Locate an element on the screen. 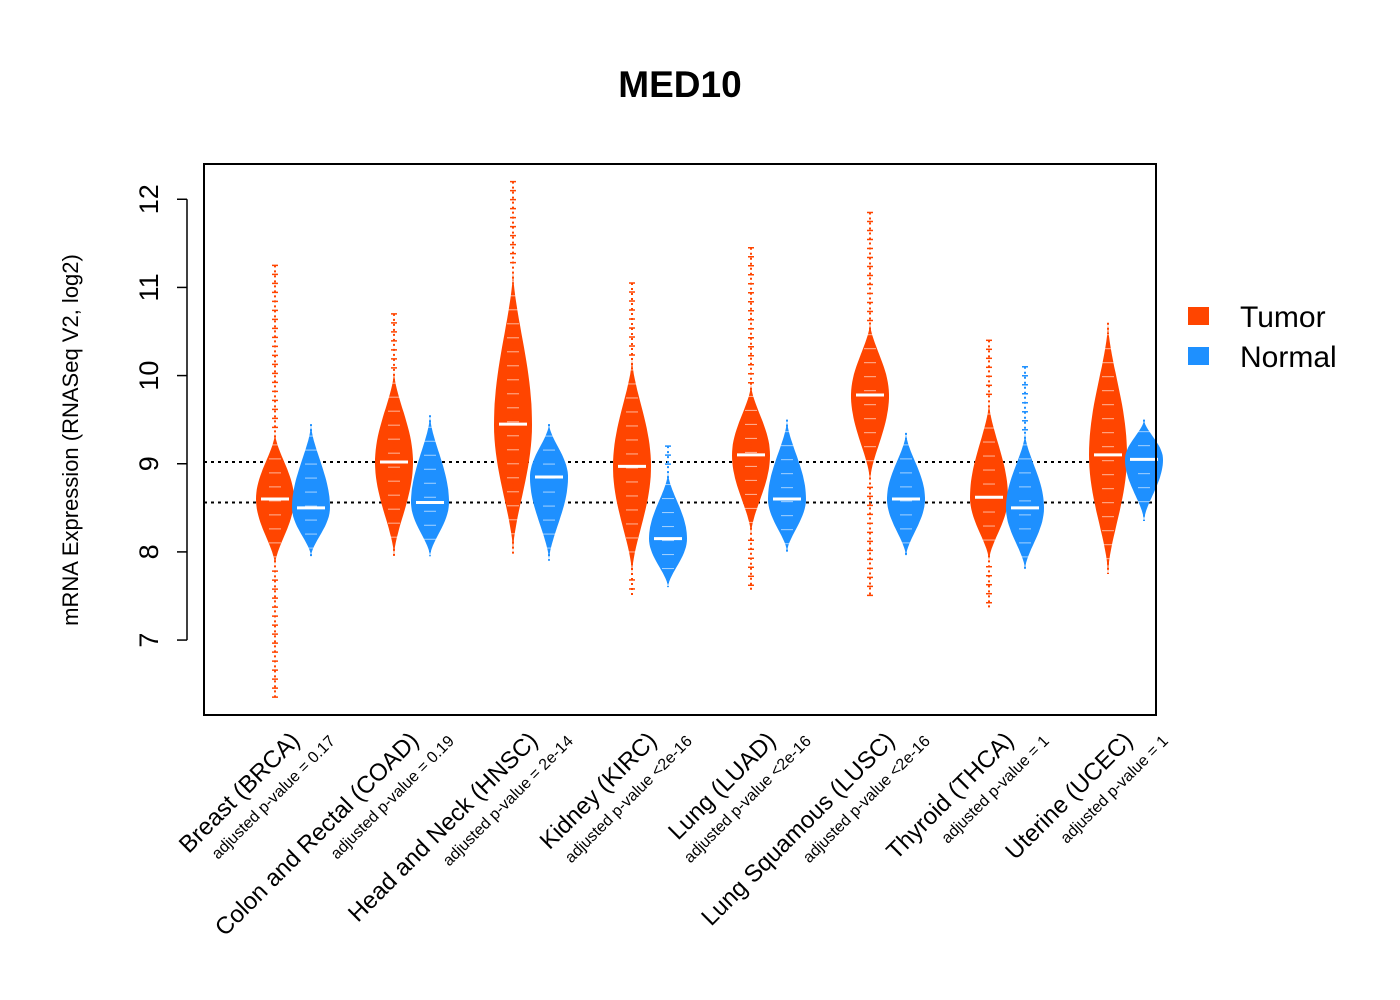  legend-swatch-normal is located at coordinates (1198, 356).